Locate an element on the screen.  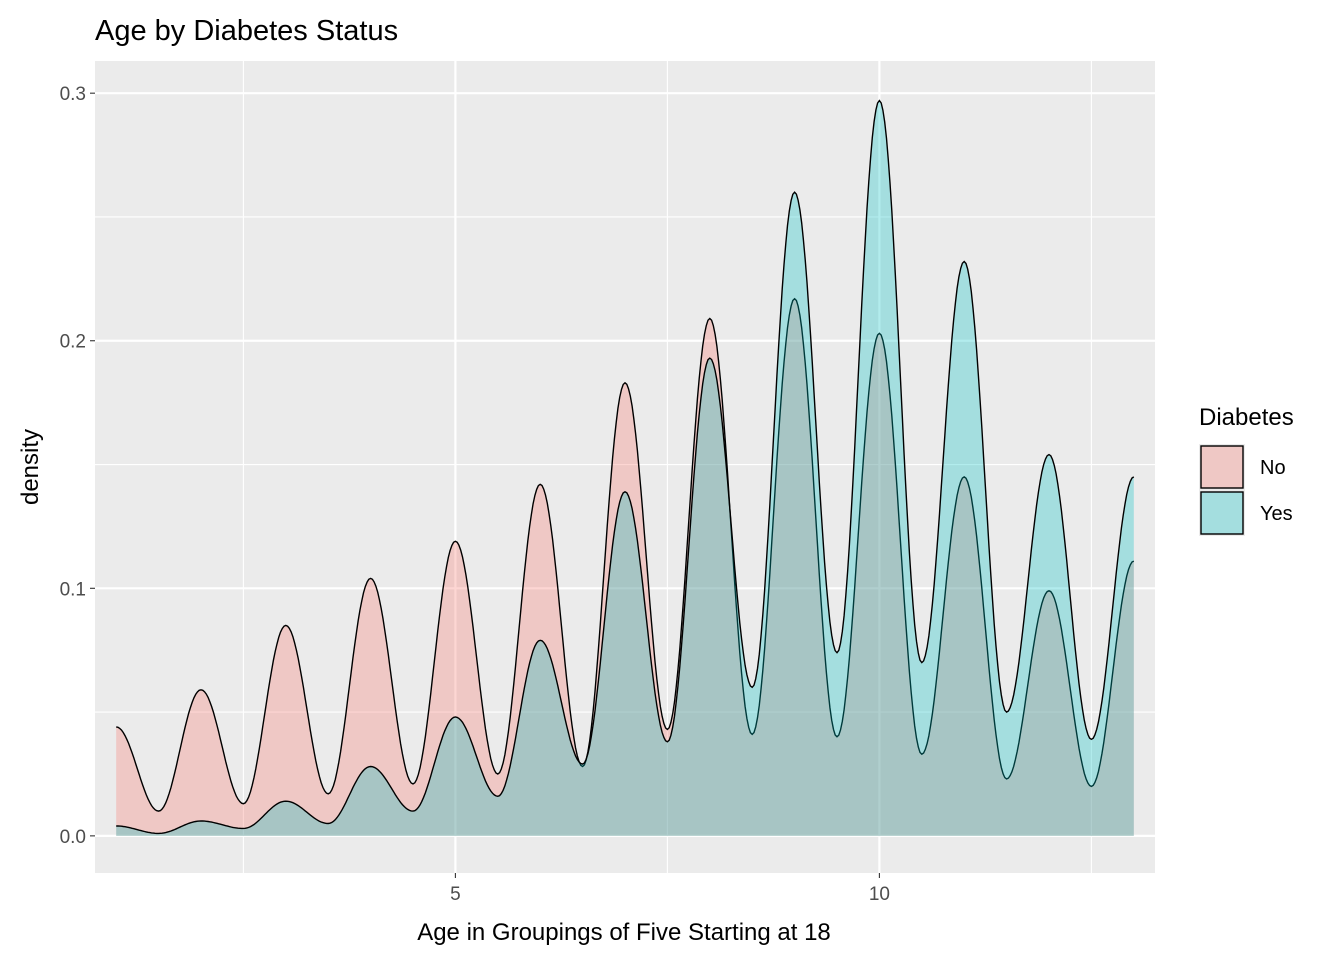
x-tick-label: 10 is located at coordinates (879, 894).